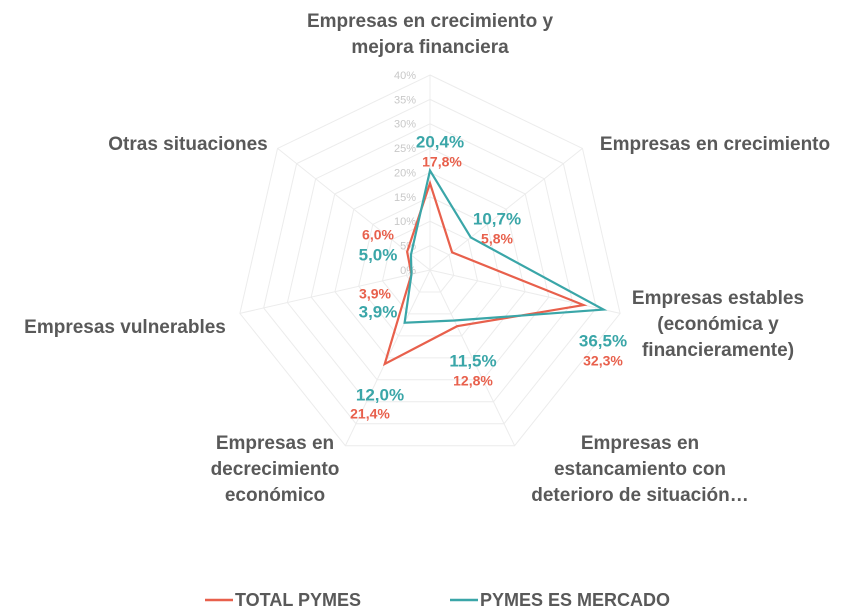 Image resolution: width=847 pixels, height=614 pixels. Describe the element at coordinates (275, 469) in the screenshot. I see `category-label: Empresas en decrecimiento económico` at that location.